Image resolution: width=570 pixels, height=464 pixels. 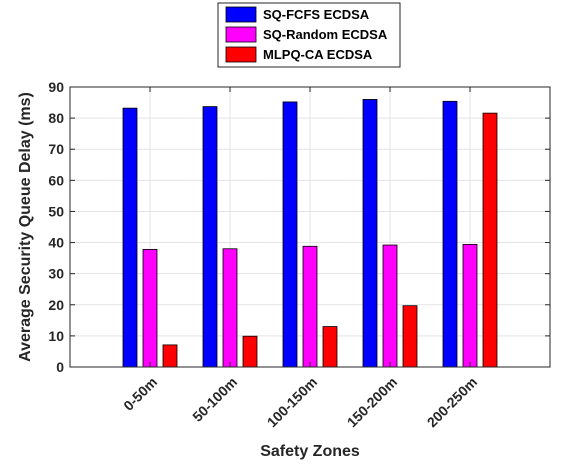 What do you see at coordinates (56, 118) in the screenshot?
I see `y-tick-label: 80` at bounding box center [56, 118].